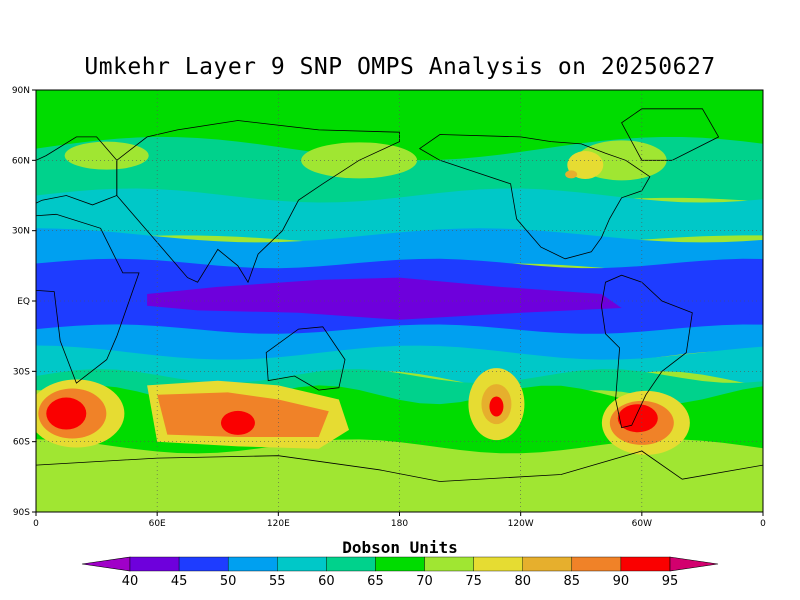  Describe the element at coordinates (277, 581) in the screenshot. I see `colorbar-tick-label: 55` at that location.